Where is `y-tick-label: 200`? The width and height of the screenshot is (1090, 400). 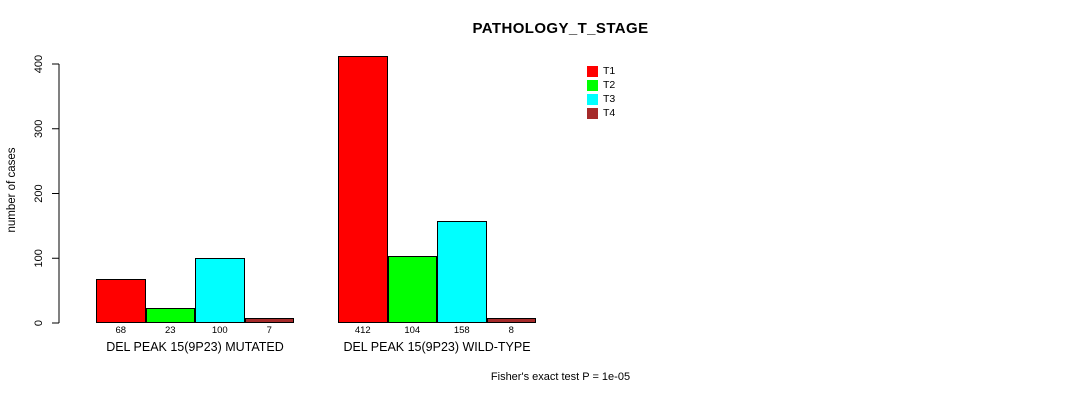
y-tick-label: 200 is located at coordinates (39, 193).